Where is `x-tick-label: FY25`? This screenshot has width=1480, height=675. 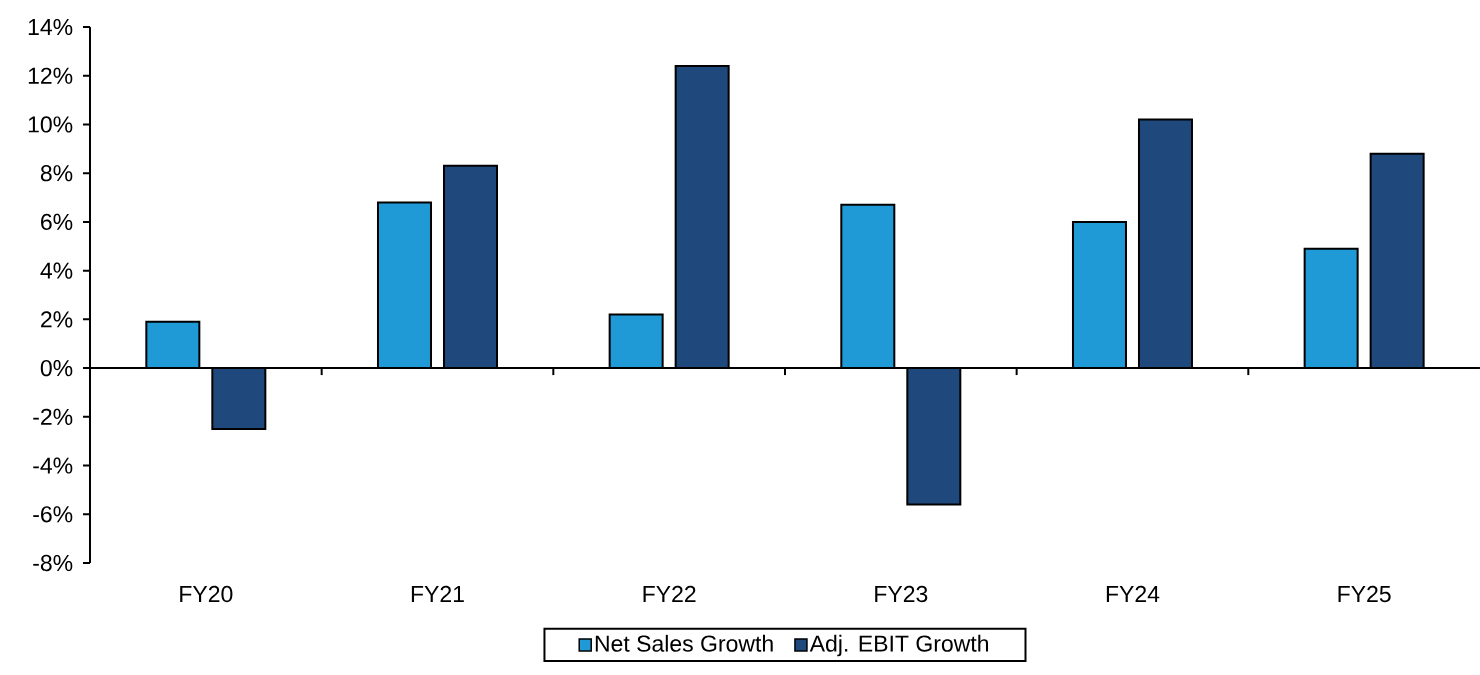 x-tick-label: FY25 is located at coordinates (1364, 594).